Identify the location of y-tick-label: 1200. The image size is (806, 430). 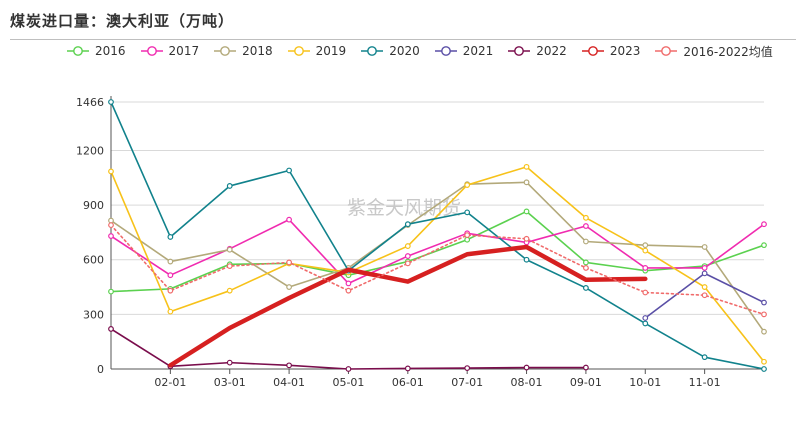
(90, 150).